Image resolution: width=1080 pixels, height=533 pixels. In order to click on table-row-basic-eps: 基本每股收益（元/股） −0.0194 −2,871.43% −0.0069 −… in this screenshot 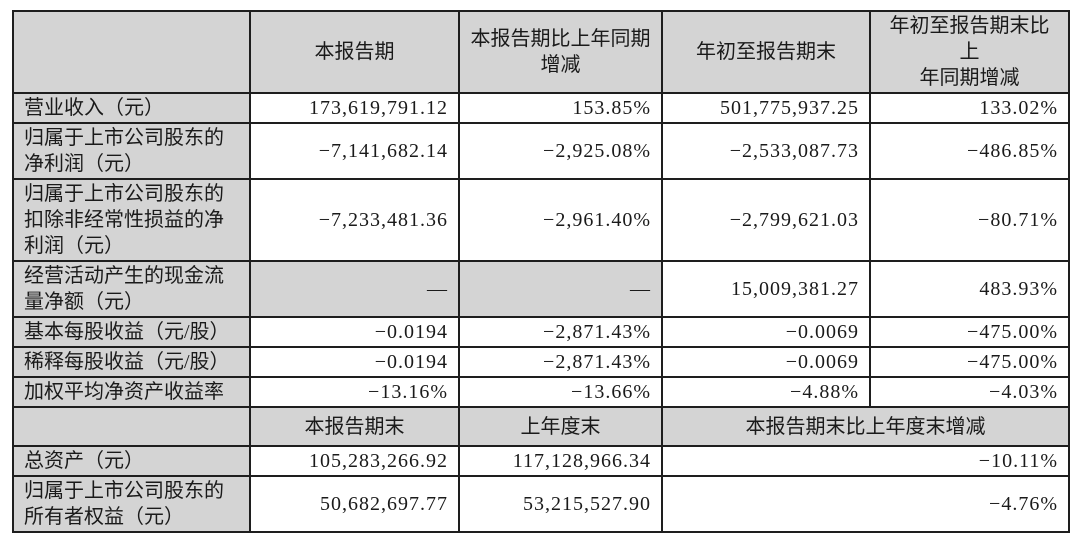, I will do `click(541, 332)`.